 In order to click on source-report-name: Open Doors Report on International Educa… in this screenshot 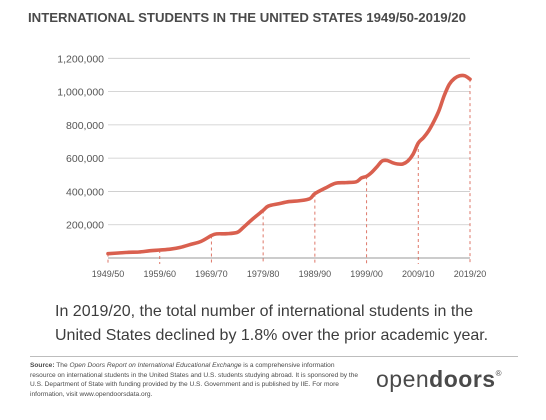, I will do `click(155, 365)`.